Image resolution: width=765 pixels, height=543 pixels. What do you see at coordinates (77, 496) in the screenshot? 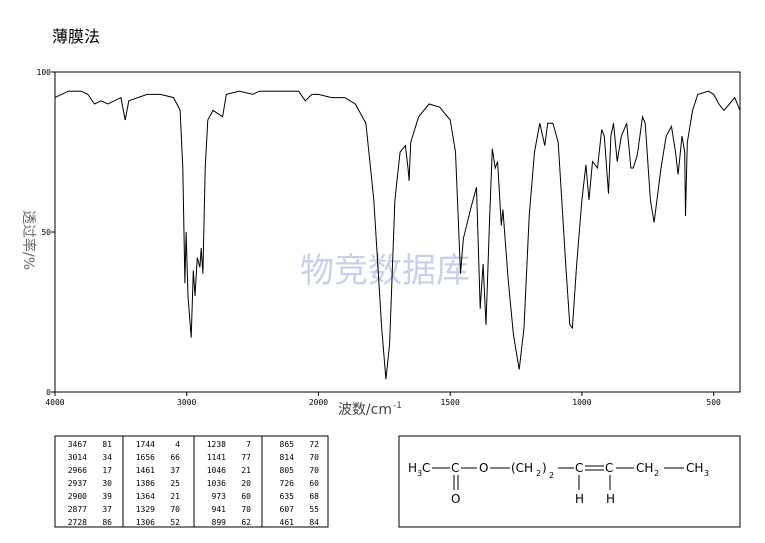
I see `table-cell: 2900` at bounding box center [77, 496].